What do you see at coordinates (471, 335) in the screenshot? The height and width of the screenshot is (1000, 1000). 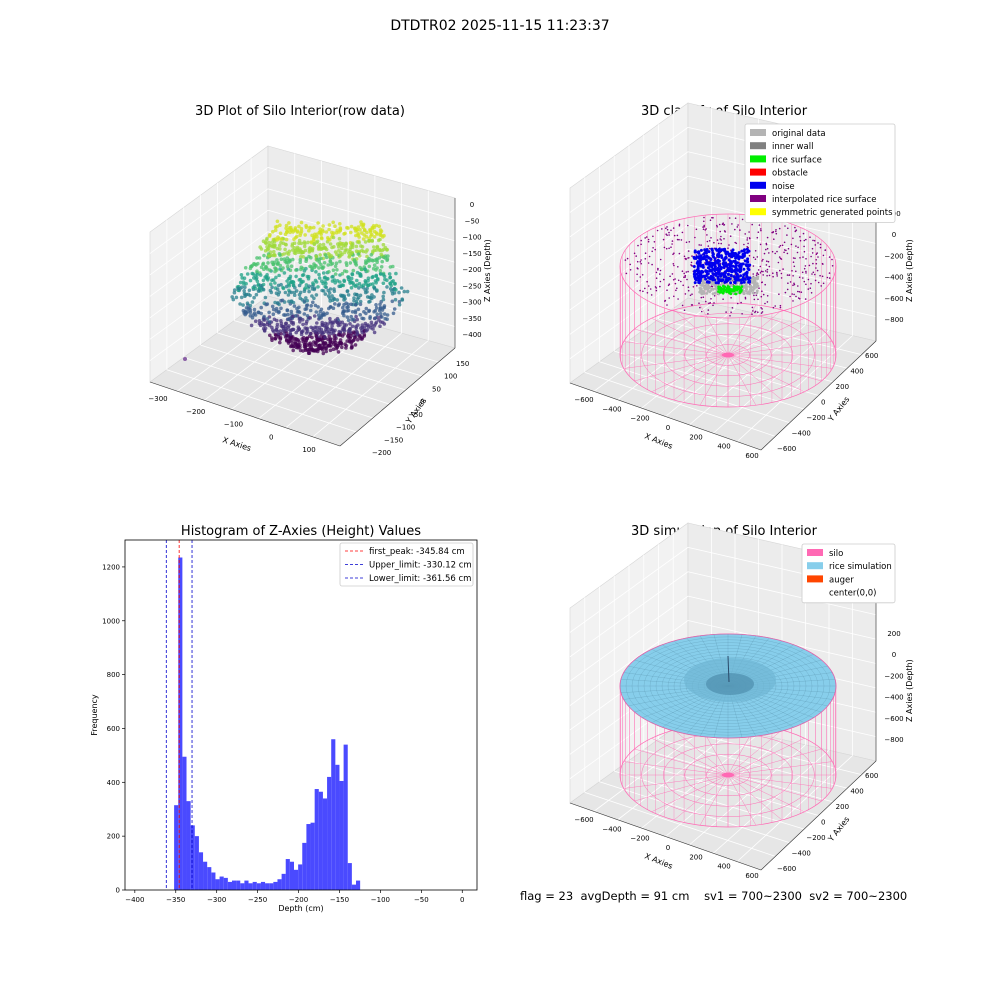 I see `raw-z-tick: −400` at bounding box center [471, 335].